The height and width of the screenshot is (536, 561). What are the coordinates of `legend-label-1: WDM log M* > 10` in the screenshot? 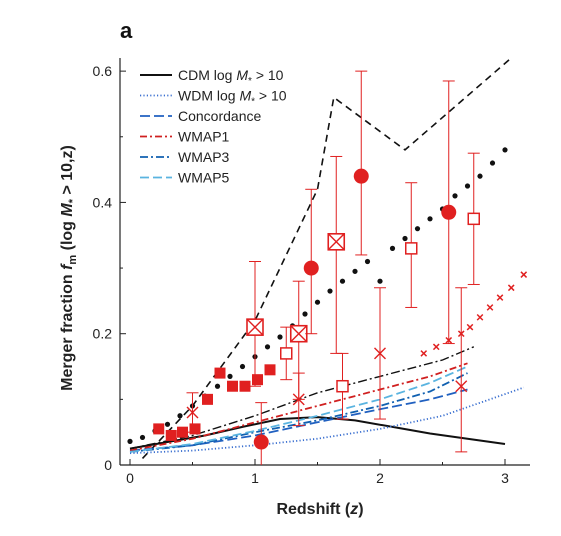 It's located at (232, 98).